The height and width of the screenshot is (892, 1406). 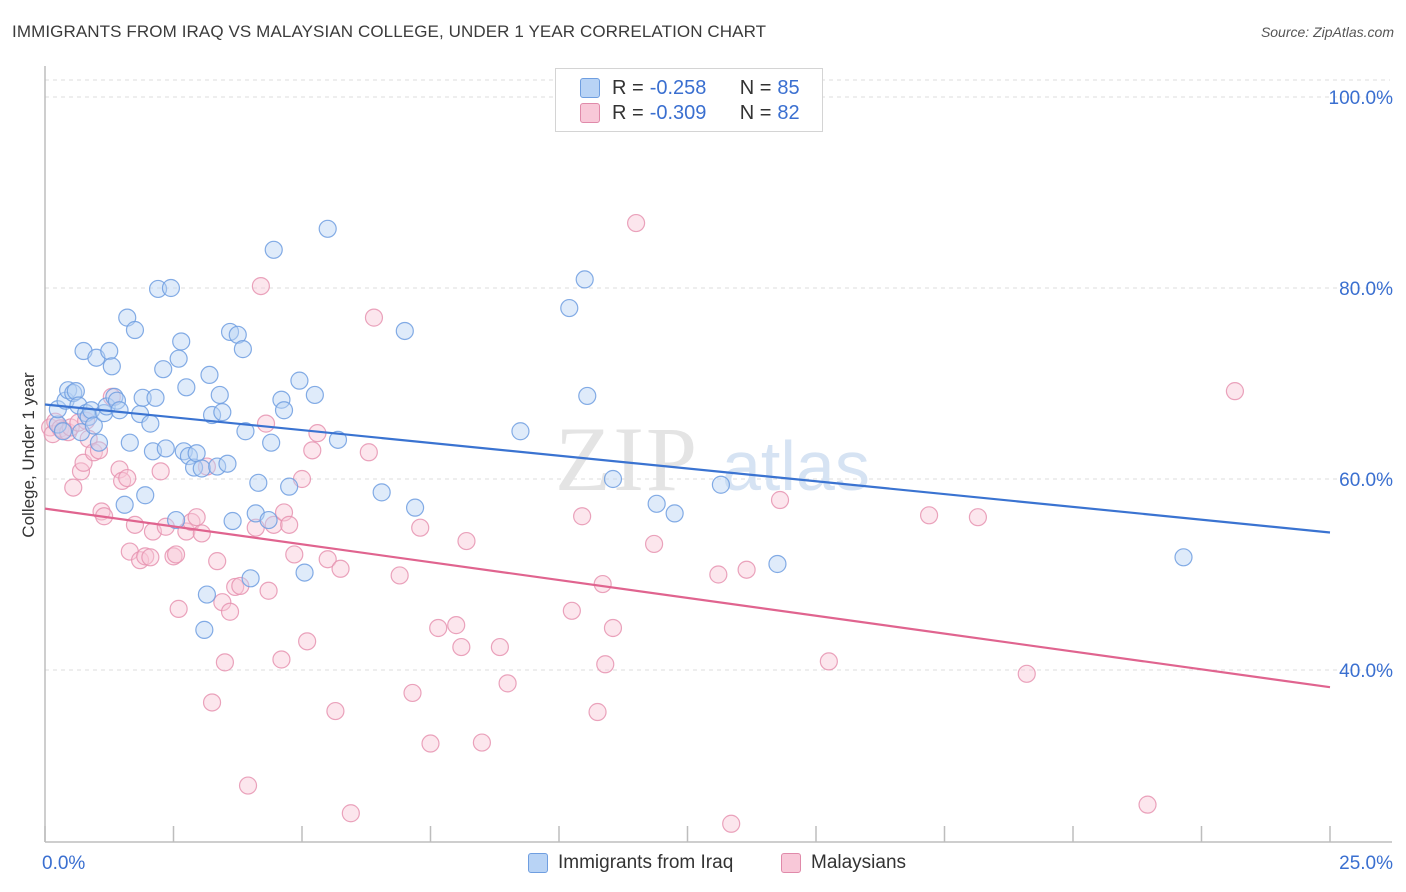 I want to click on bottom-legend-swatch-blue, so click(x=538, y=863).